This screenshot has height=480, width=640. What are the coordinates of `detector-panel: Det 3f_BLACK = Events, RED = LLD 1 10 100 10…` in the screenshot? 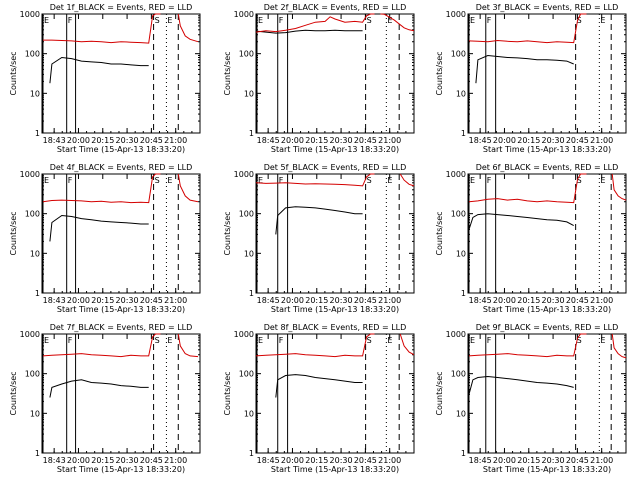 It's located at (531, 78).